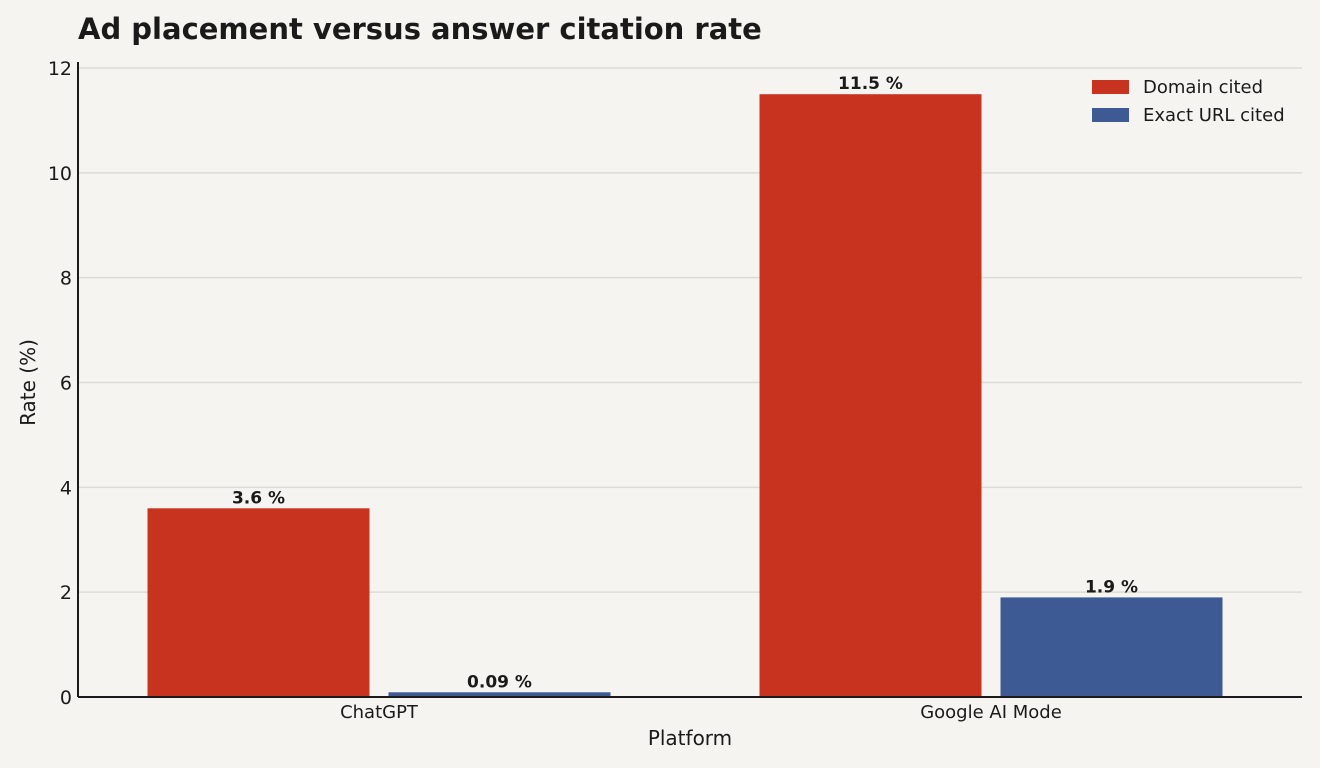 This screenshot has height=768, width=1320. What do you see at coordinates (60, 174) in the screenshot?
I see `y-tick-label: 10` at bounding box center [60, 174].